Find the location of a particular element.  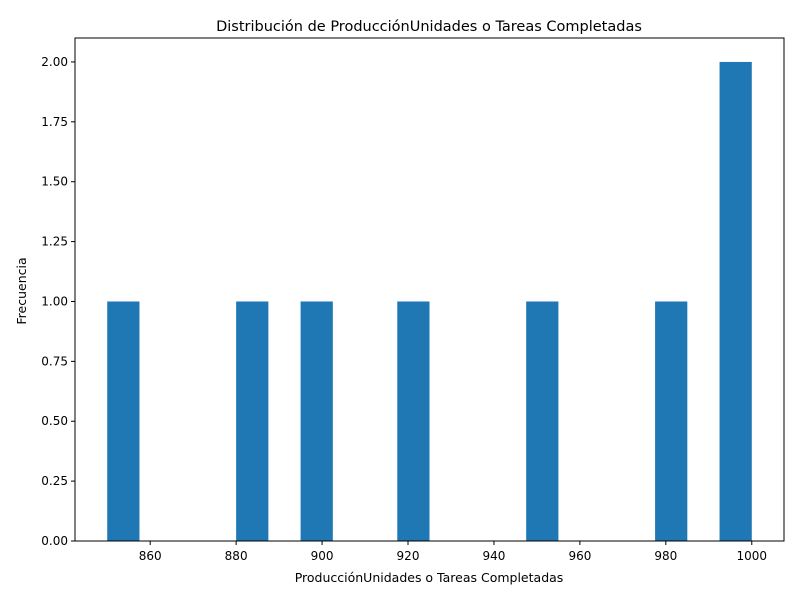

x-tick-label: 900 is located at coordinates (322, 556).